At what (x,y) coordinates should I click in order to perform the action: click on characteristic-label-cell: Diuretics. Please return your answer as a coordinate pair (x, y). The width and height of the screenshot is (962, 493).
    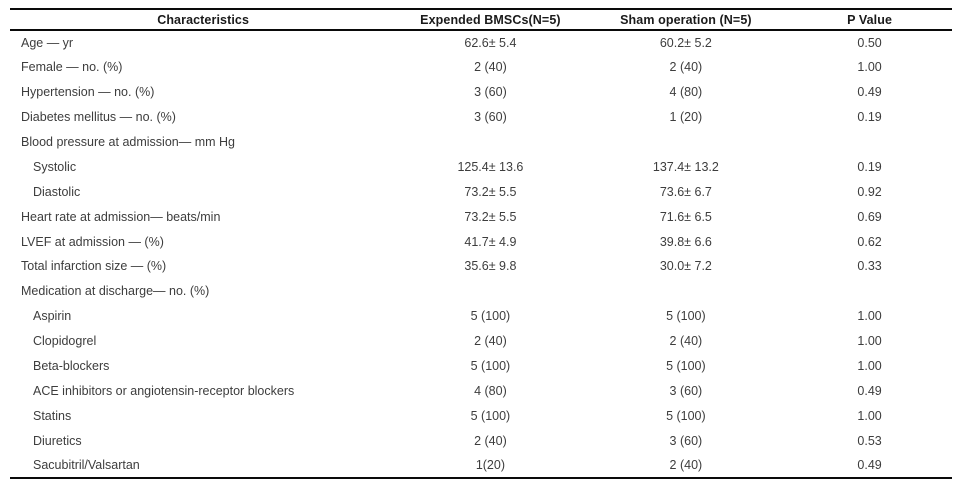
    Looking at the image, I should click on (57, 440).